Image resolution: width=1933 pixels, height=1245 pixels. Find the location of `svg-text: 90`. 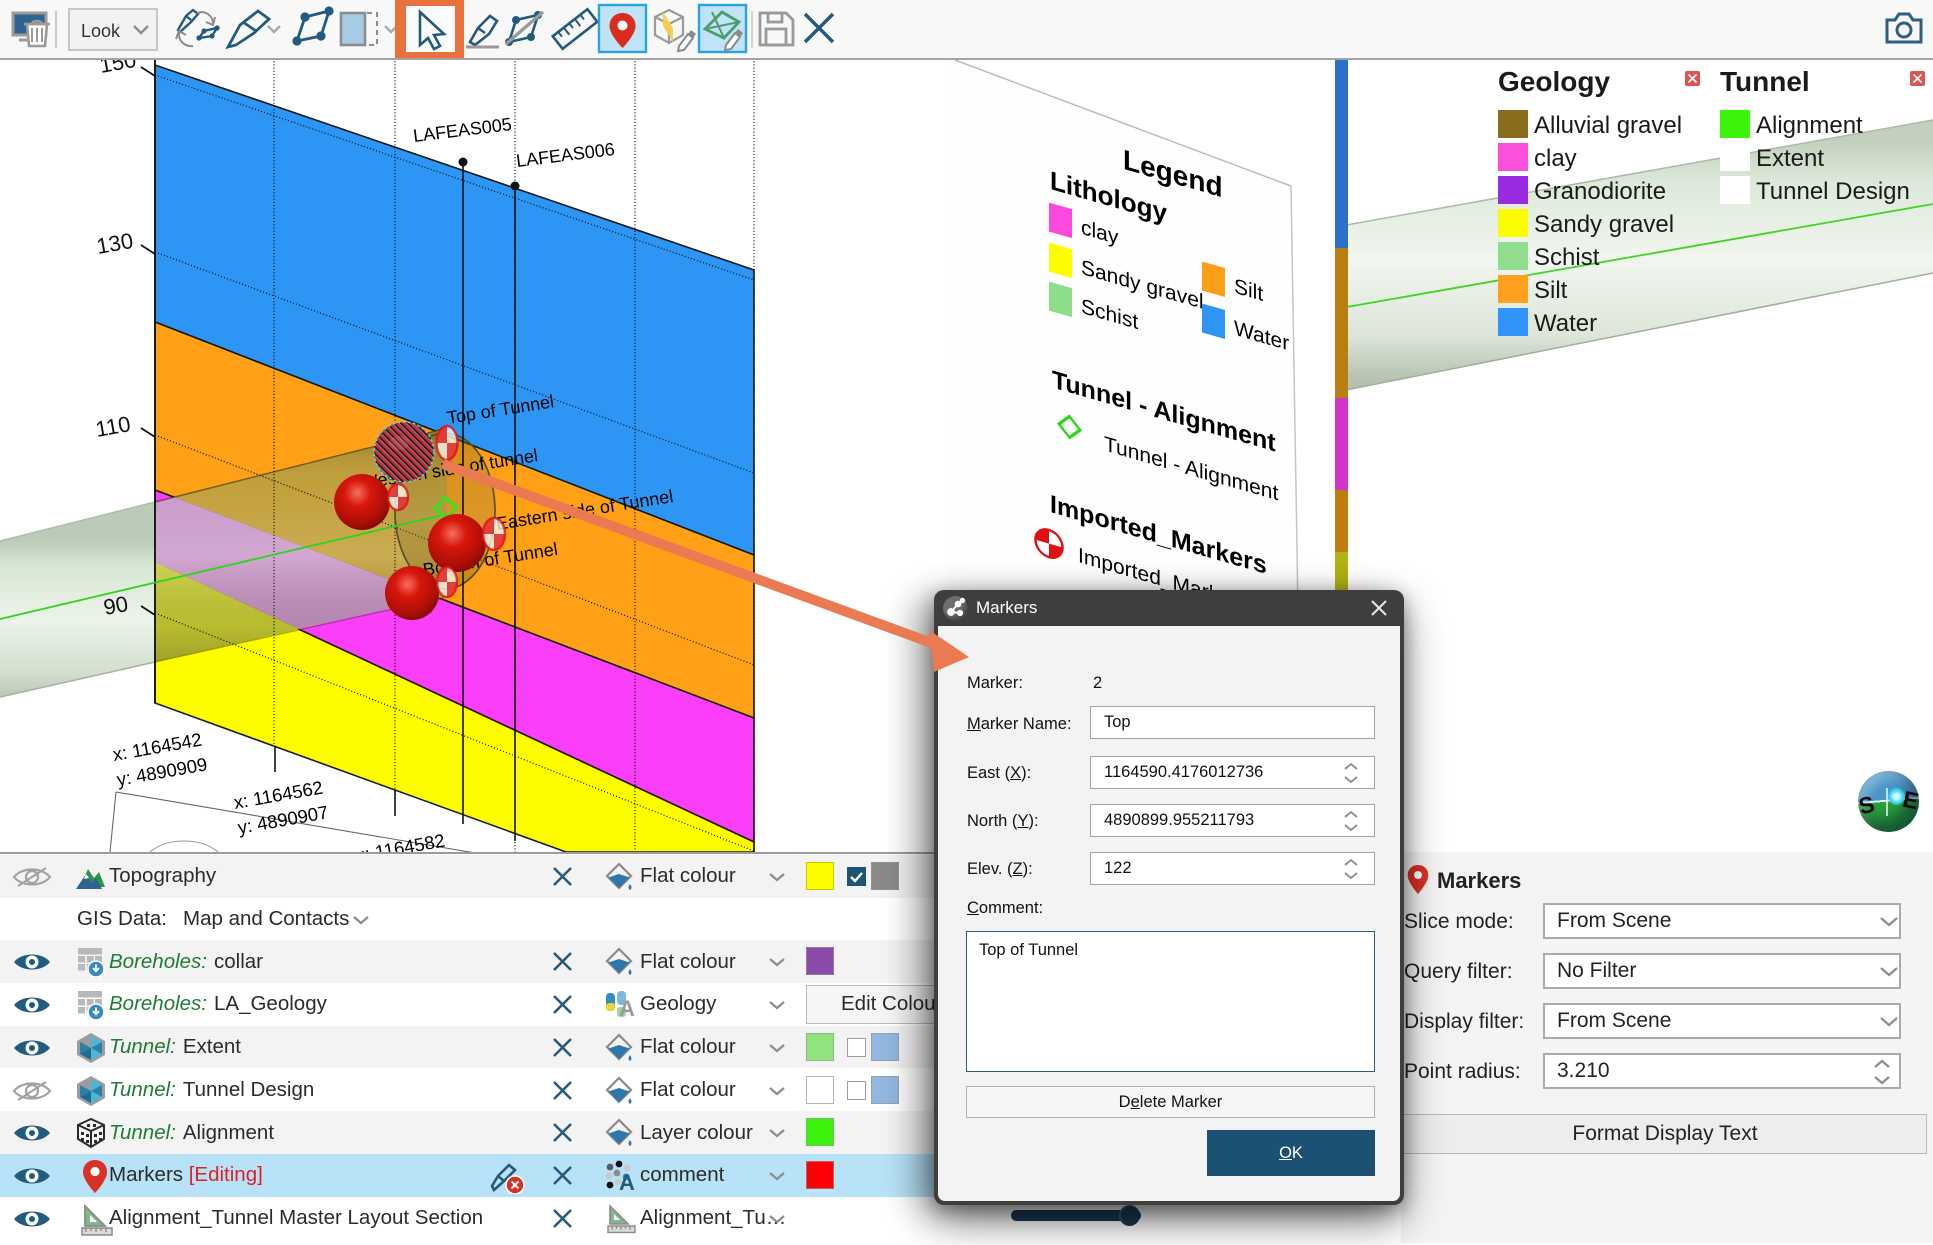

svg-text: 90 is located at coordinates (116, 605).